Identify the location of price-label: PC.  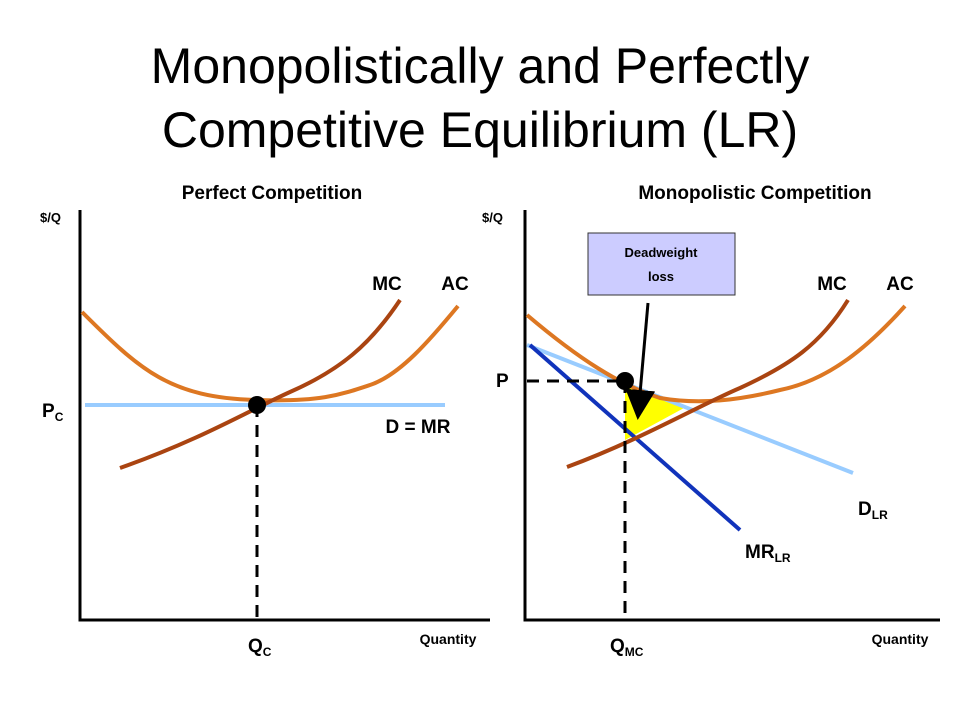
(53, 412).